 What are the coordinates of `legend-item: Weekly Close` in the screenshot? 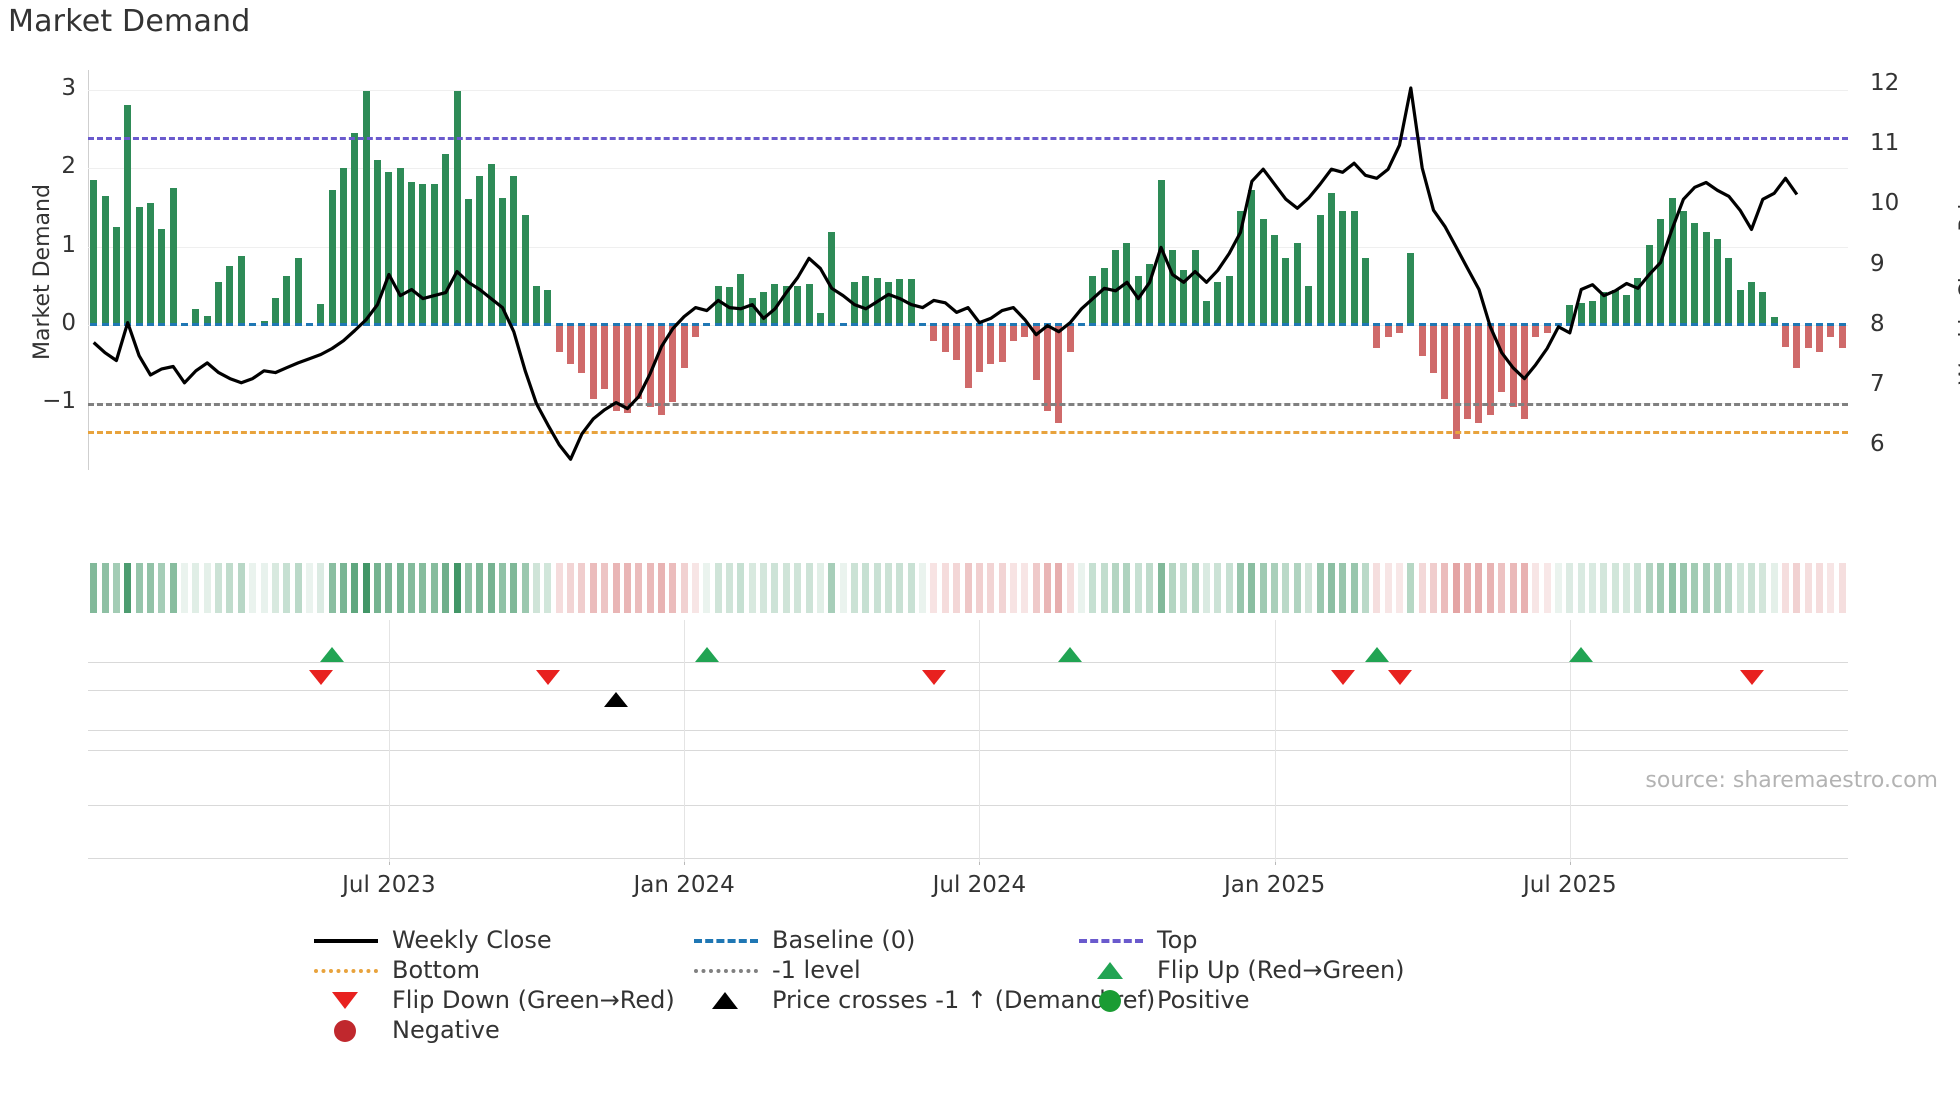 It's located at (431, 940).